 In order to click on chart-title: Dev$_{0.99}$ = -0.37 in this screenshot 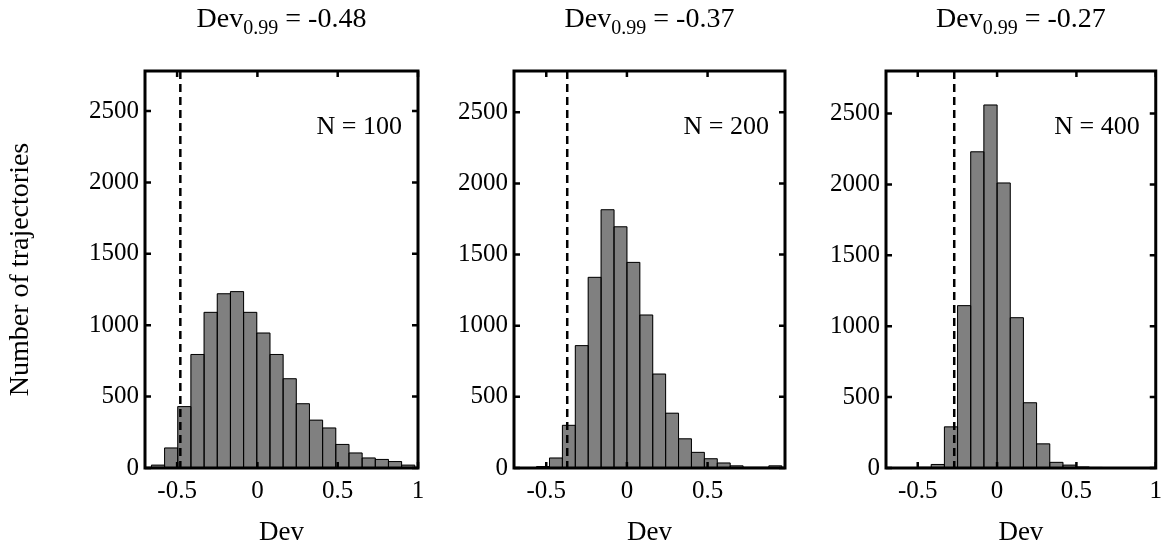, I will do `click(649, 20)`.